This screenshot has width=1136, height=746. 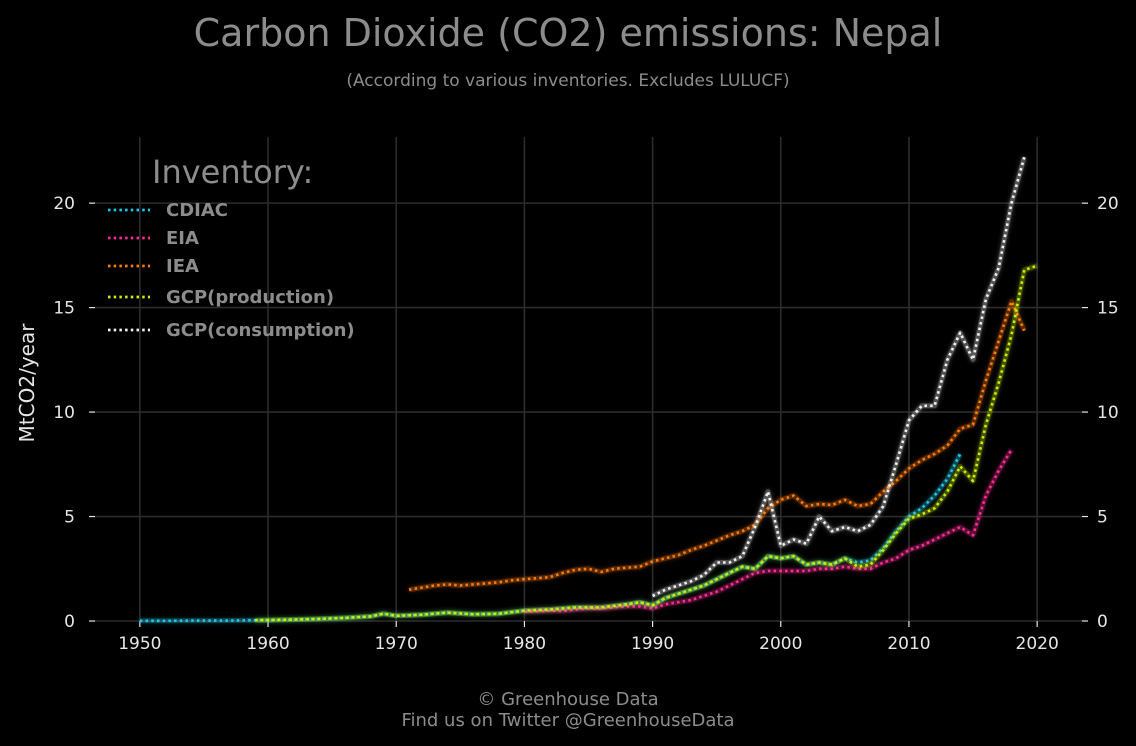 What do you see at coordinates (250, 297) in the screenshot?
I see `legend-label: GCP(production)` at bounding box center [250, 297].